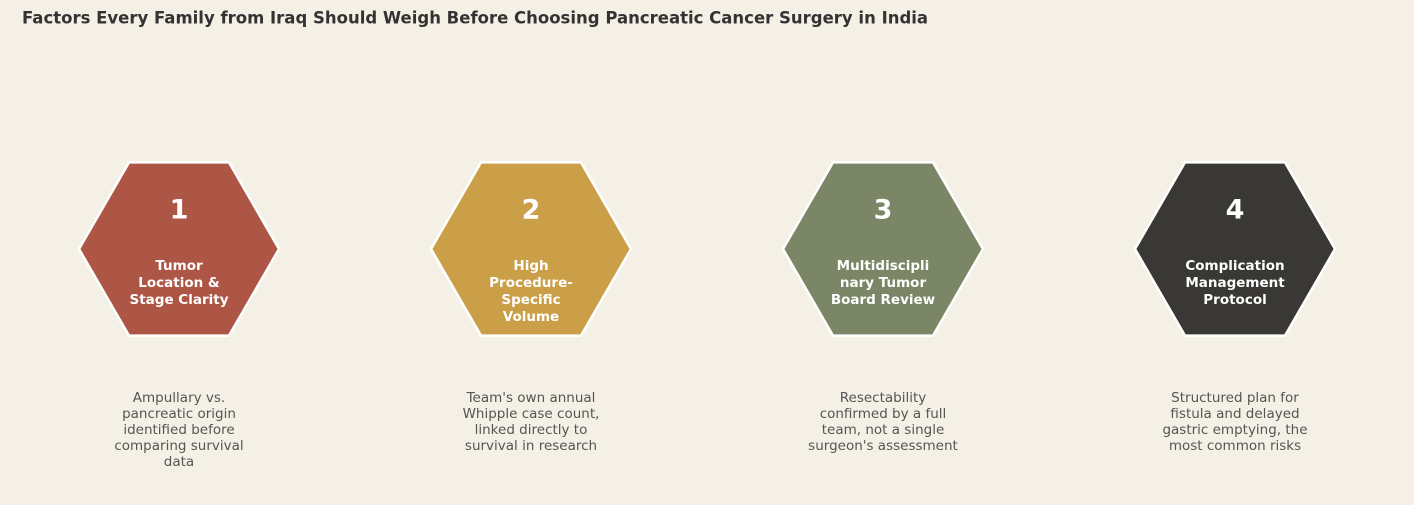  I want to click on step-label: nary Tumor, so click(883, 283).